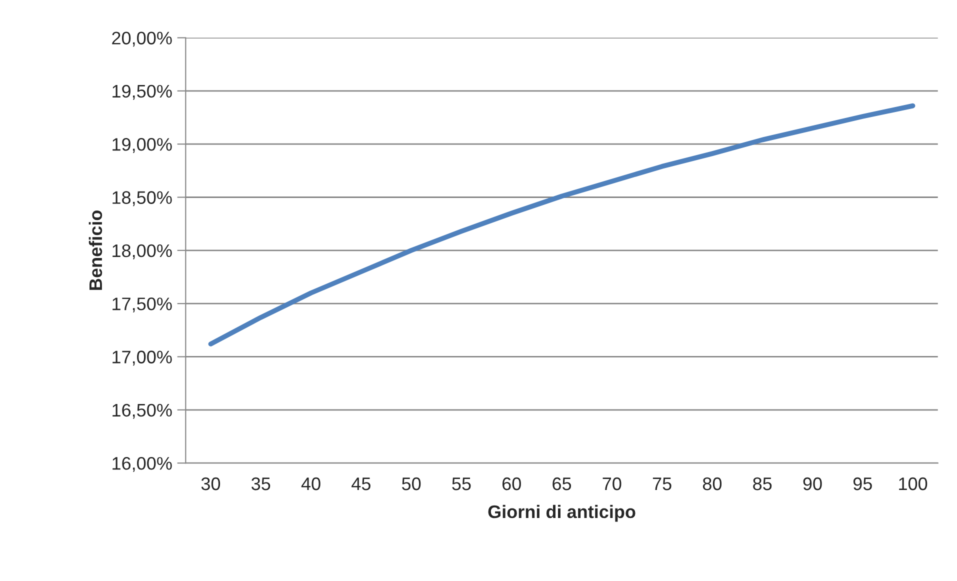  I want to click on y-tick-label: 18,50%, so click(142, 198).